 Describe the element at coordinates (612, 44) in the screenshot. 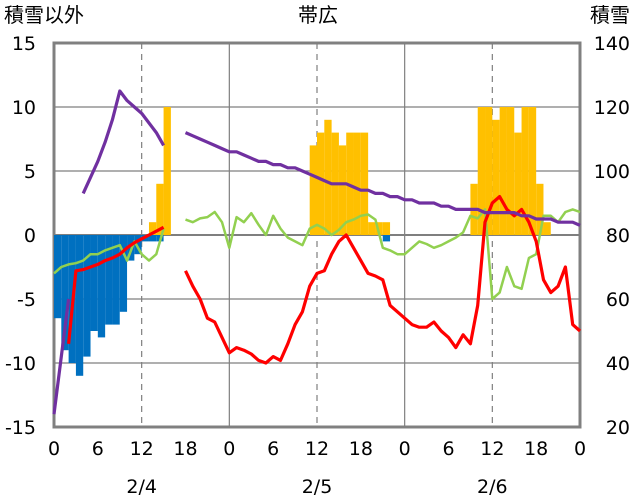

I see `right-tick-label: 140` at that location.